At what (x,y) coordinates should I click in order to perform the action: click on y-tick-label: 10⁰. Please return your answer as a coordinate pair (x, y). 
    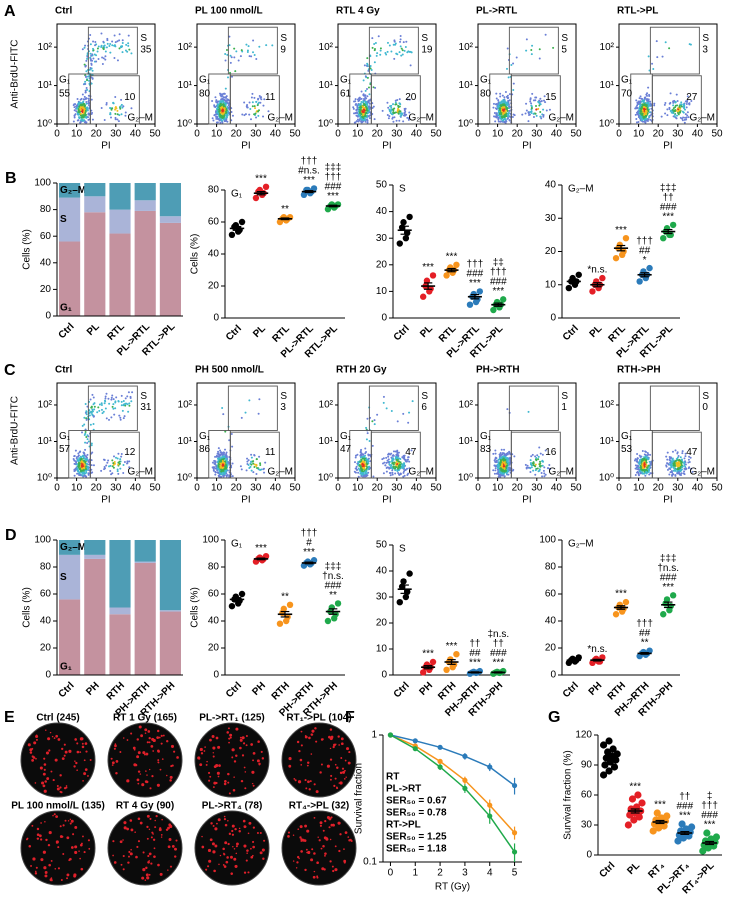
    Looking at the image, I should click on (606, 124).